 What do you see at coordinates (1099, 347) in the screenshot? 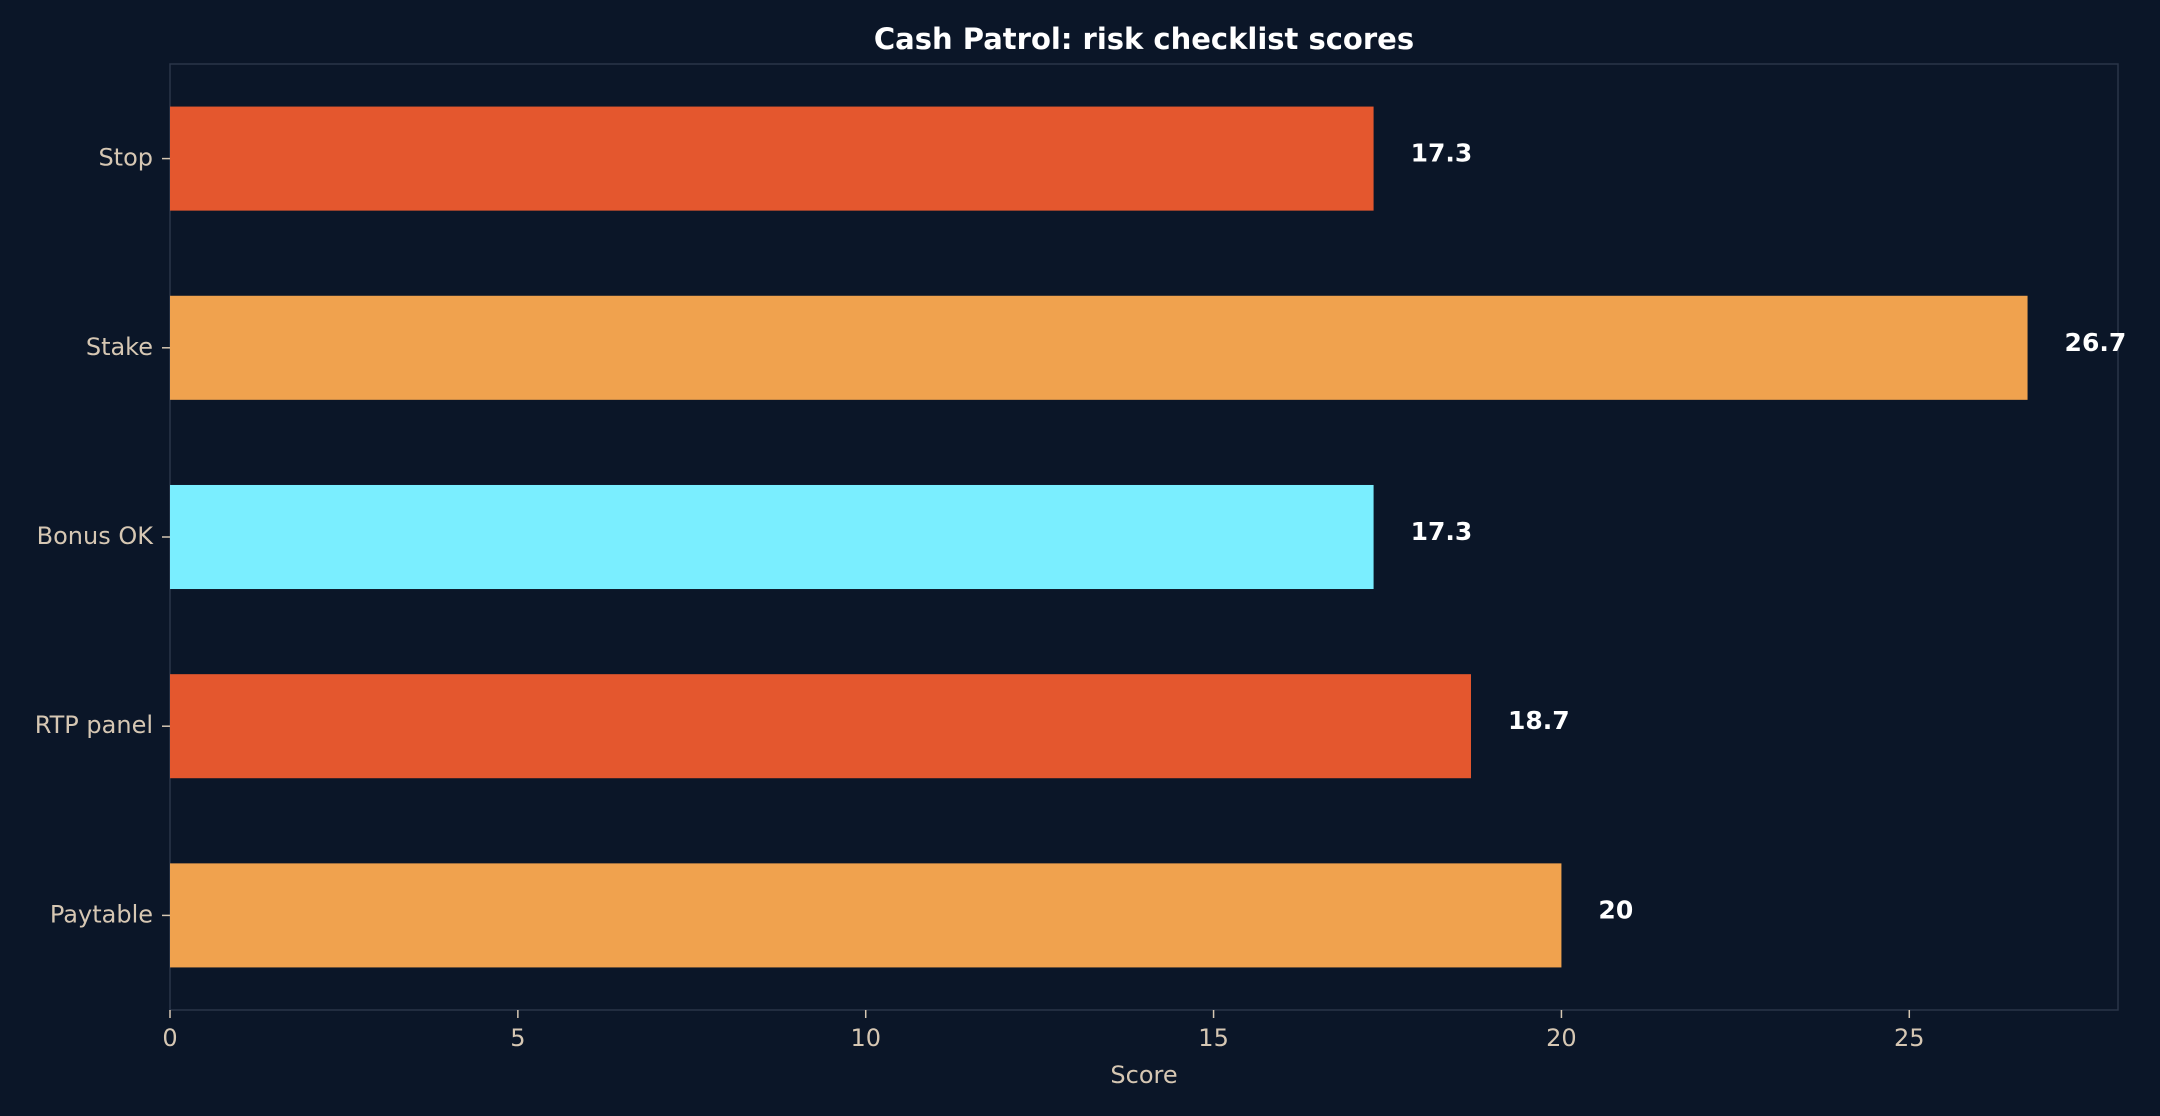
I see `bar-stake` at bounding box center [1099, 347].